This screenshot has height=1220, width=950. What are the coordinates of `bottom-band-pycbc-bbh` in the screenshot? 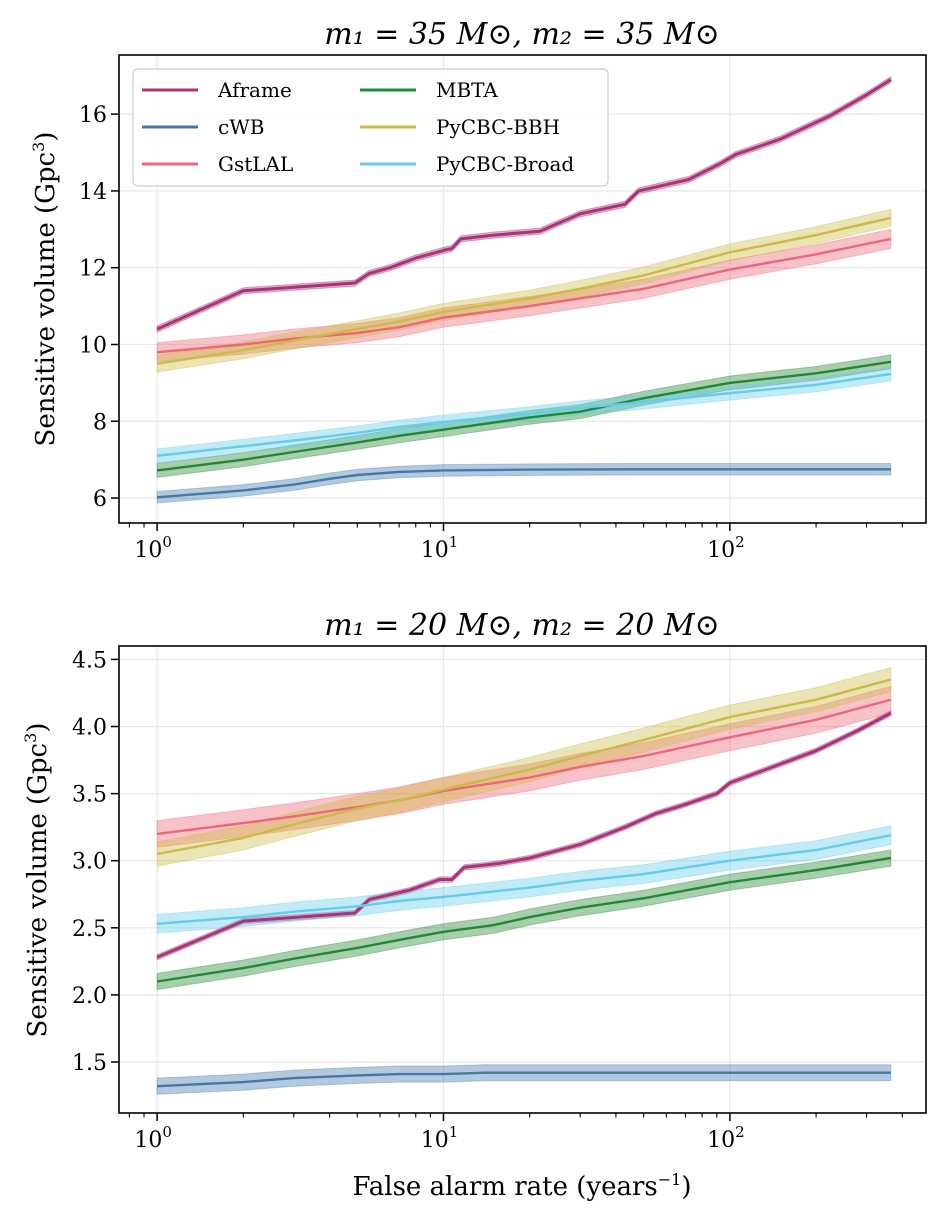 It's located at (524, 766).